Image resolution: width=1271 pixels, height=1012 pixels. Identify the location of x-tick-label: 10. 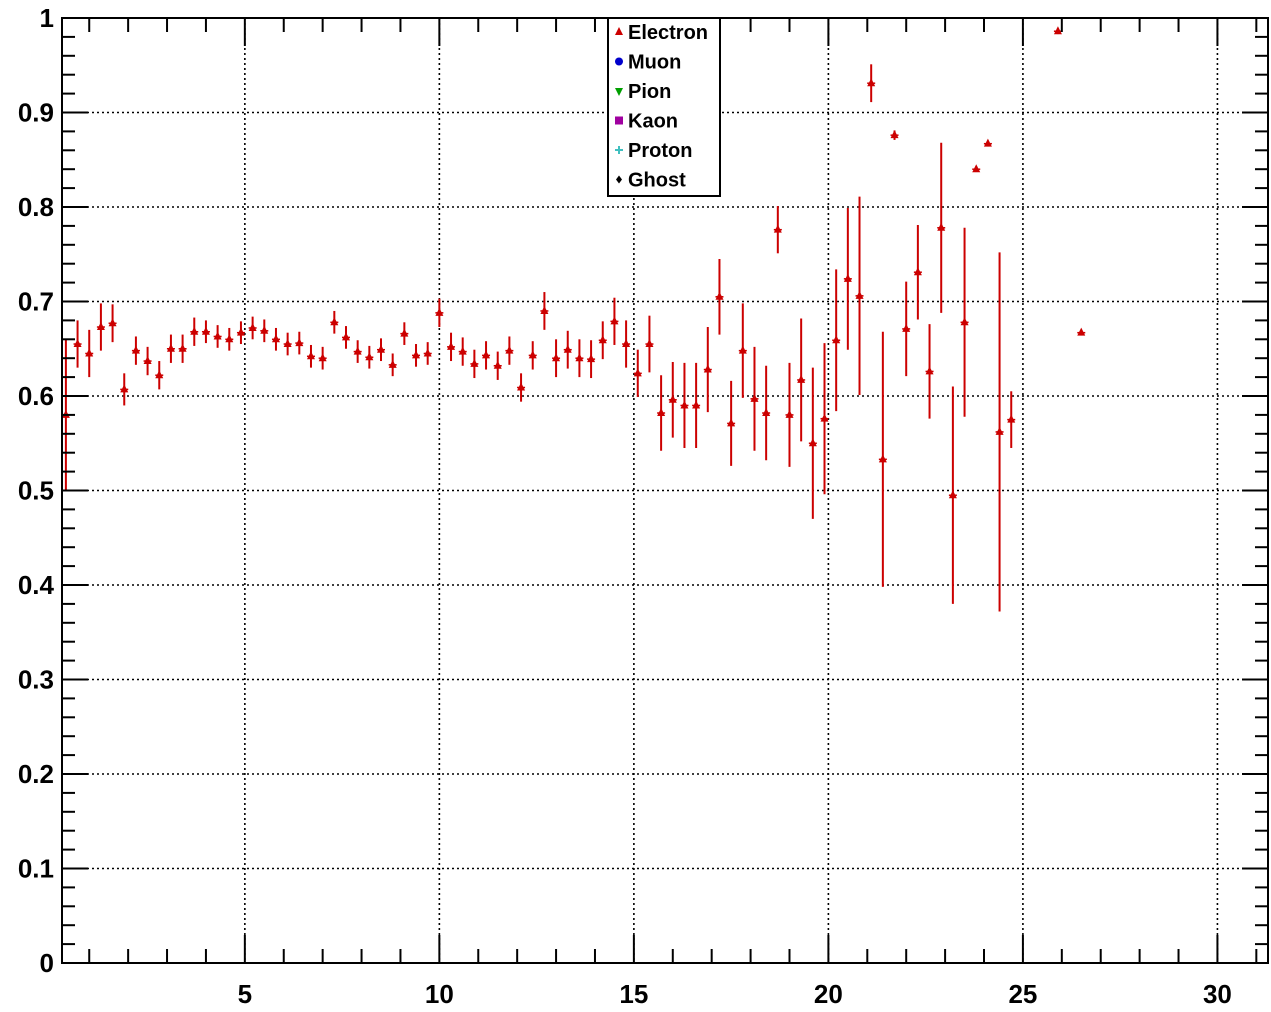
(439, 994).